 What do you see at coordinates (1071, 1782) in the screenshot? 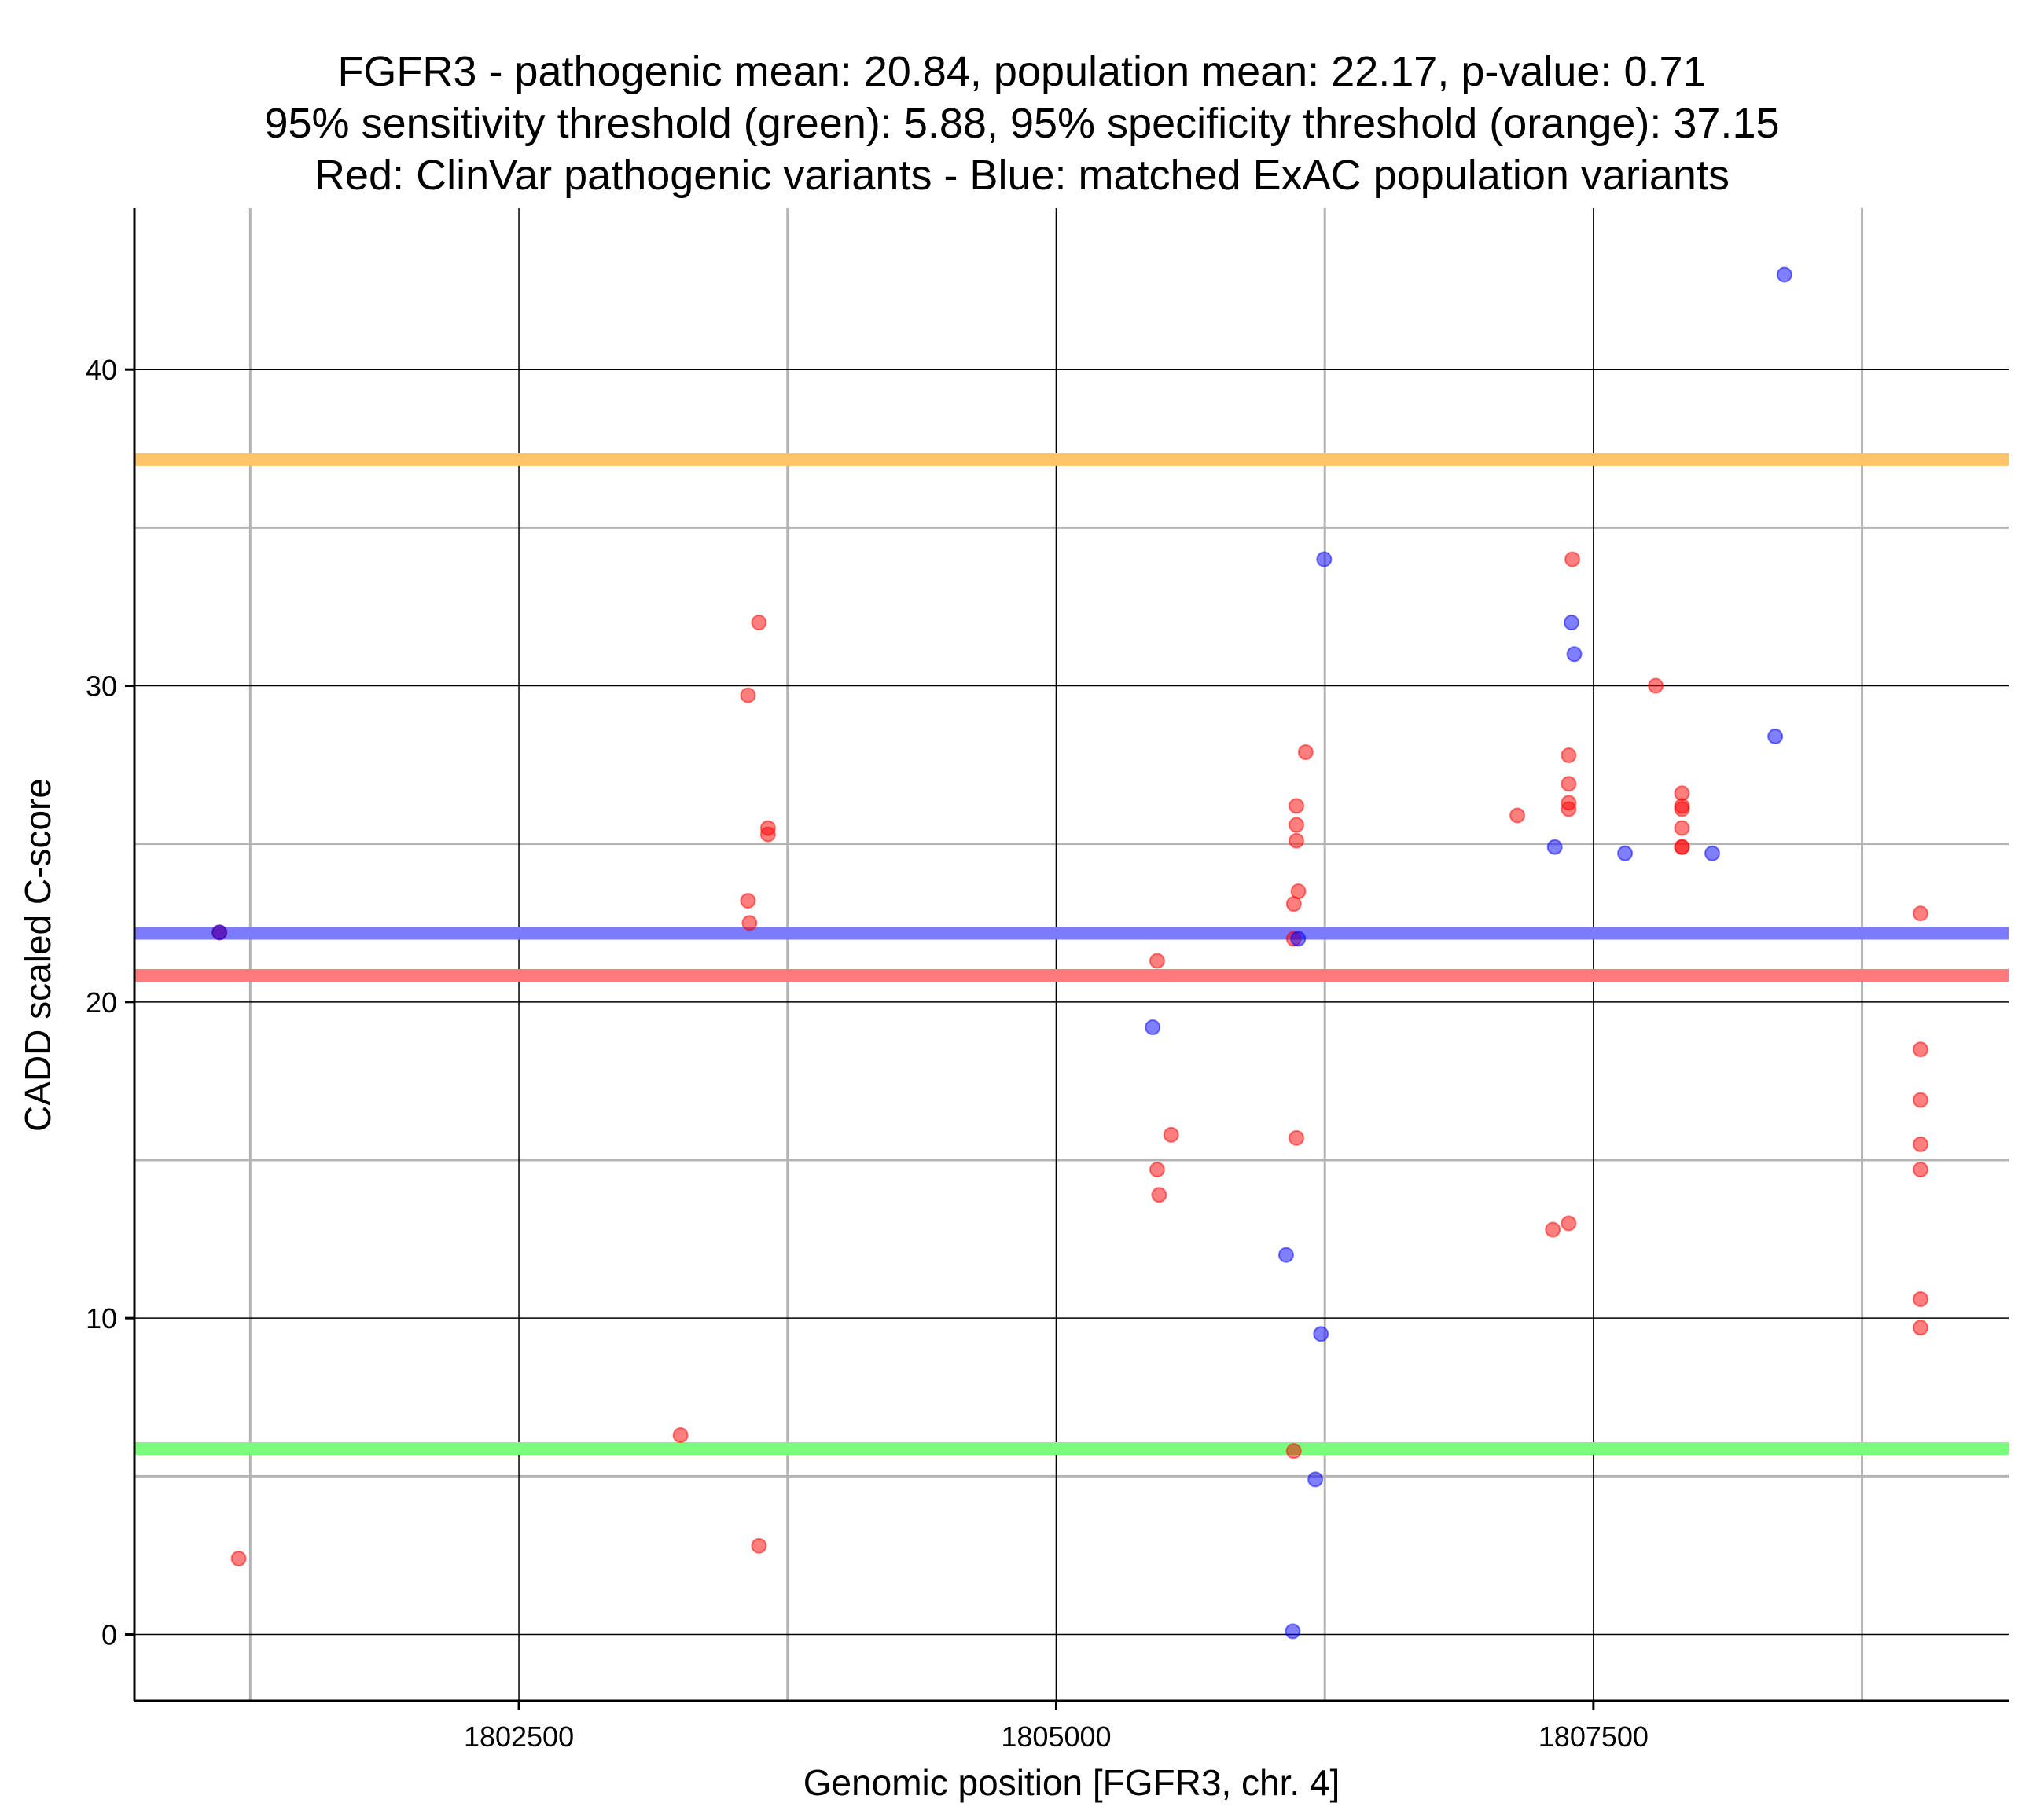
I see `x-axis-label: Genomic position [FGFR3, chr. 4]` at bounding box center [1071, 1782].